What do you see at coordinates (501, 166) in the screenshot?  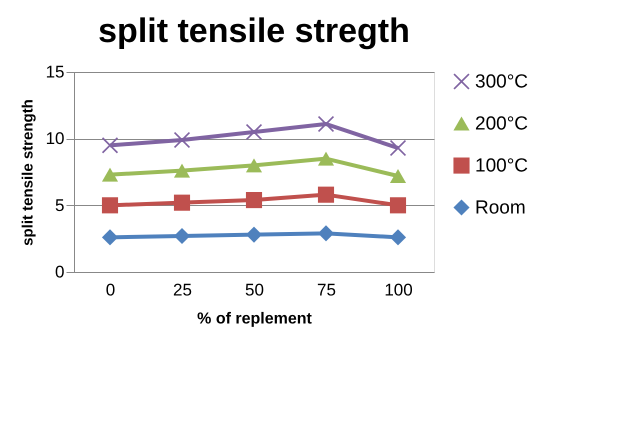 I see `legend-label: 100°C` at bounding box center [501, 166].